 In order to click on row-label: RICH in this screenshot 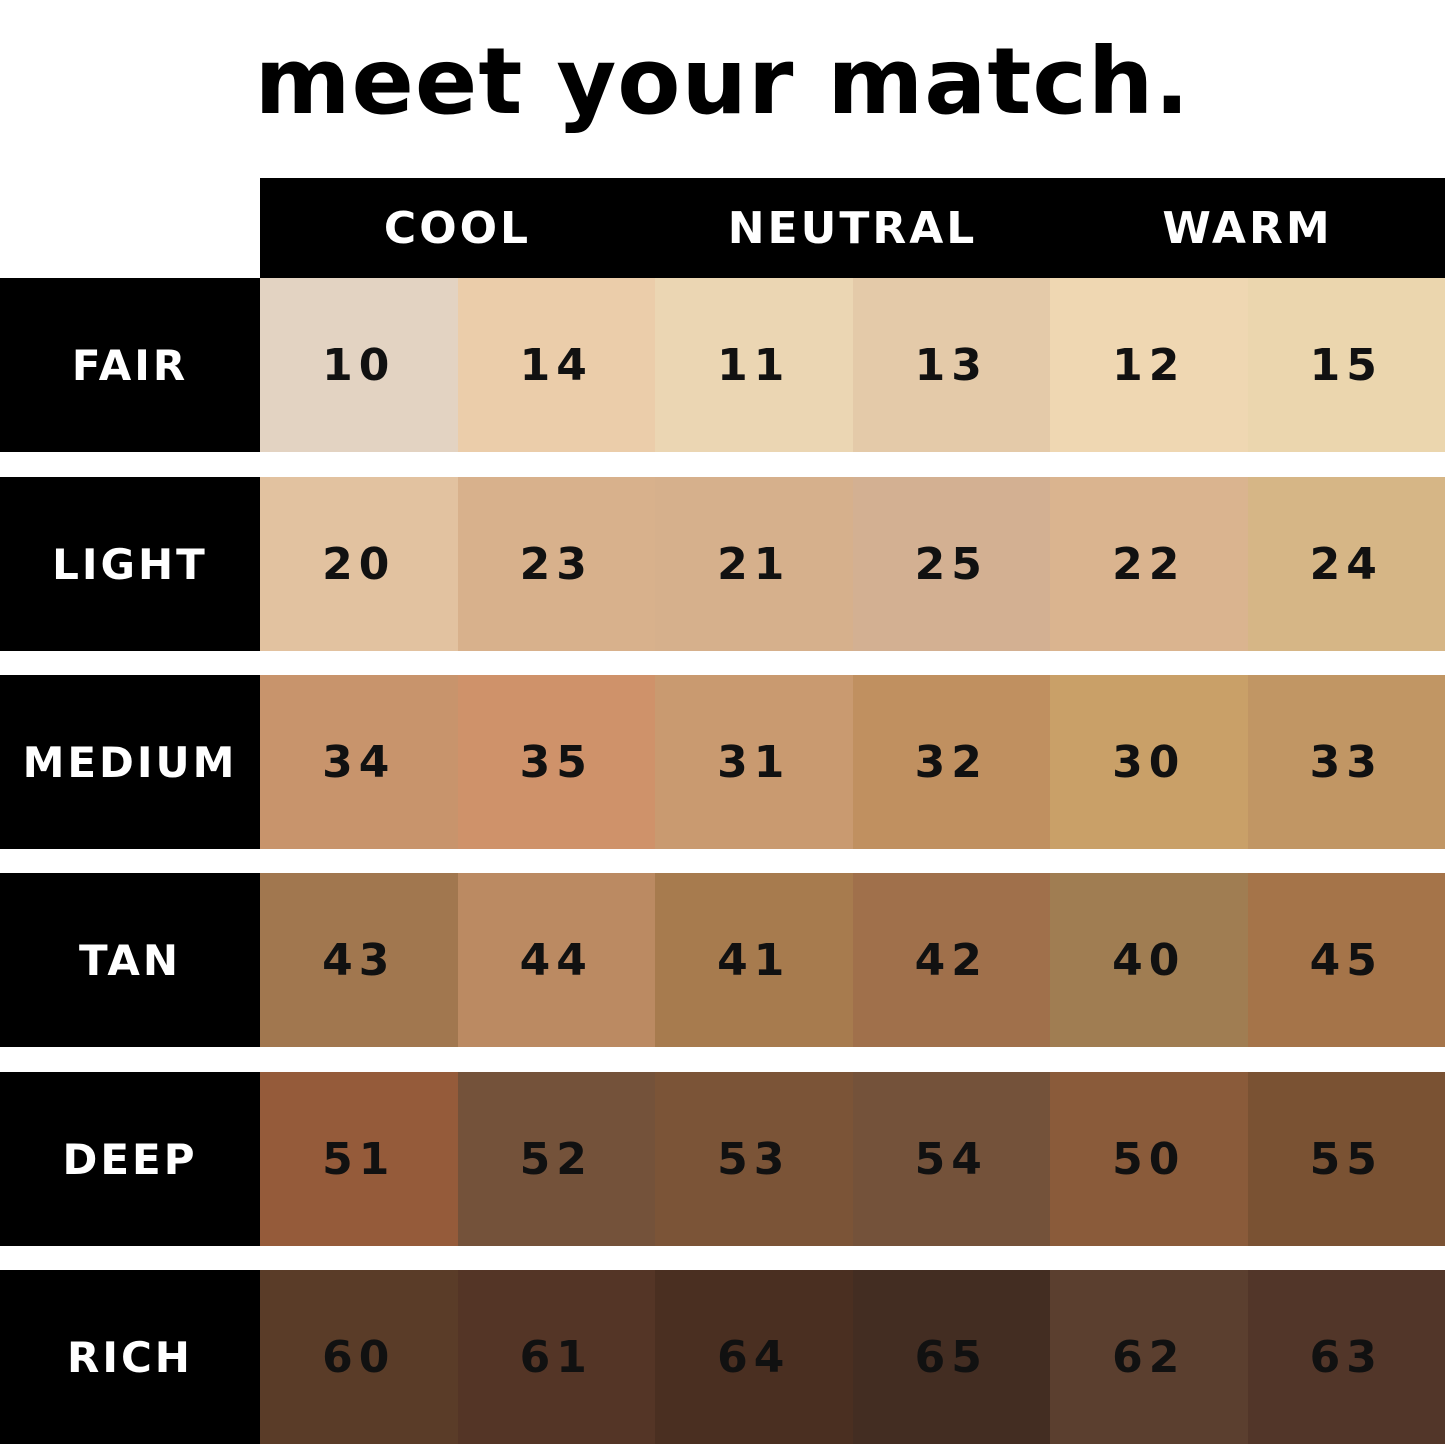, I will do `click(130, 1357)`.